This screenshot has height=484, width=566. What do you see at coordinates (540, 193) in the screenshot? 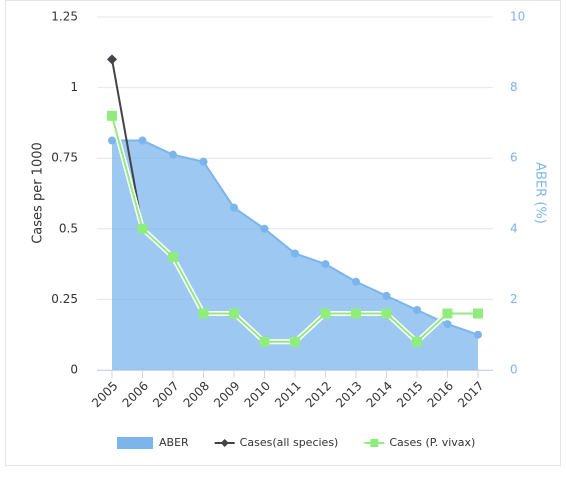
I see `y2-axis-title: ABER (%)` at bounding box center [540, 193].